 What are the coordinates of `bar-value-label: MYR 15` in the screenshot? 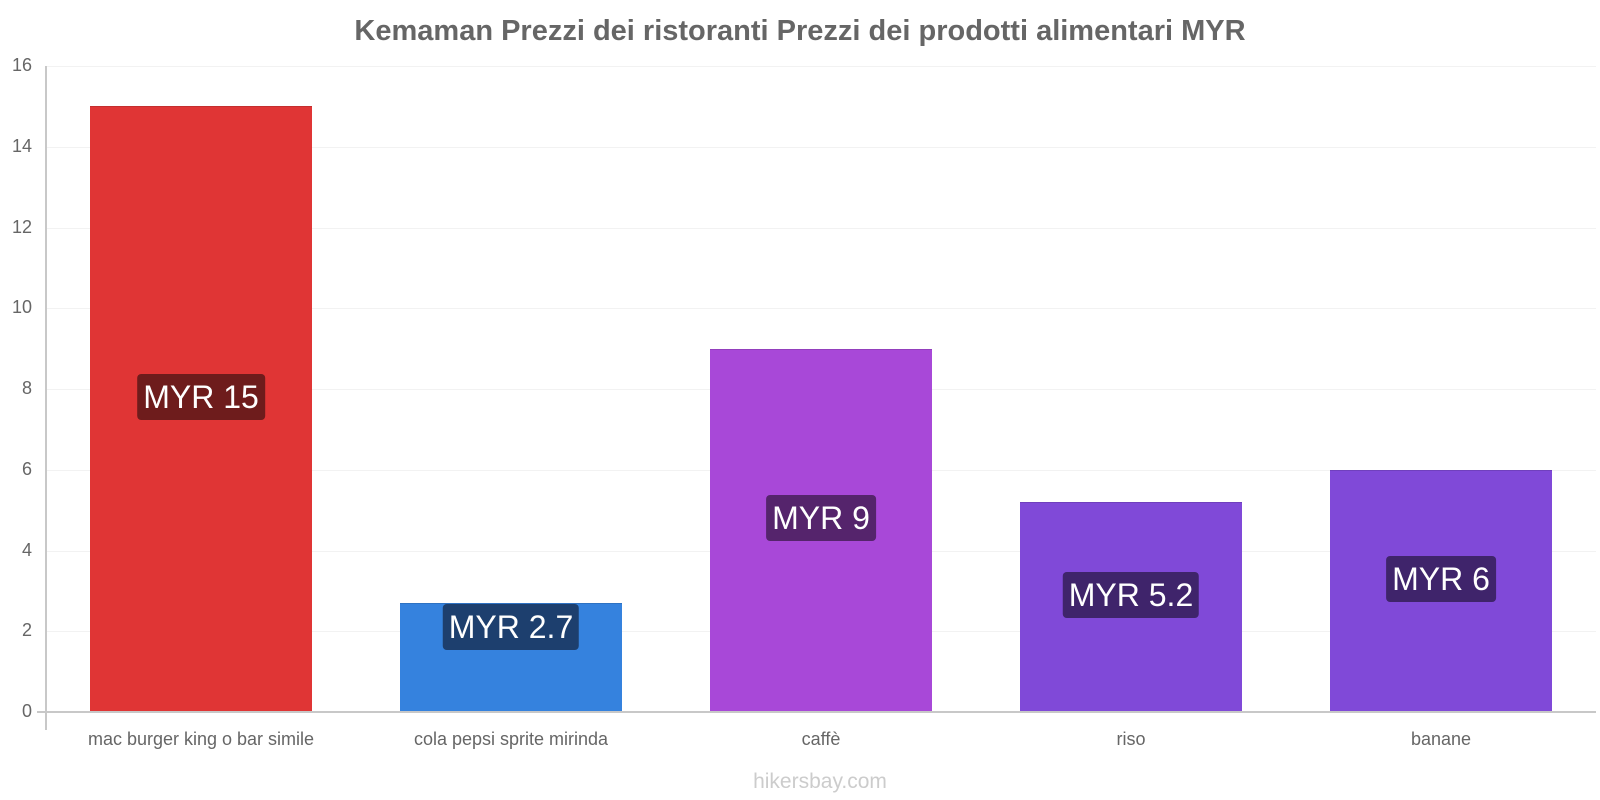 It's located at (201, 397).